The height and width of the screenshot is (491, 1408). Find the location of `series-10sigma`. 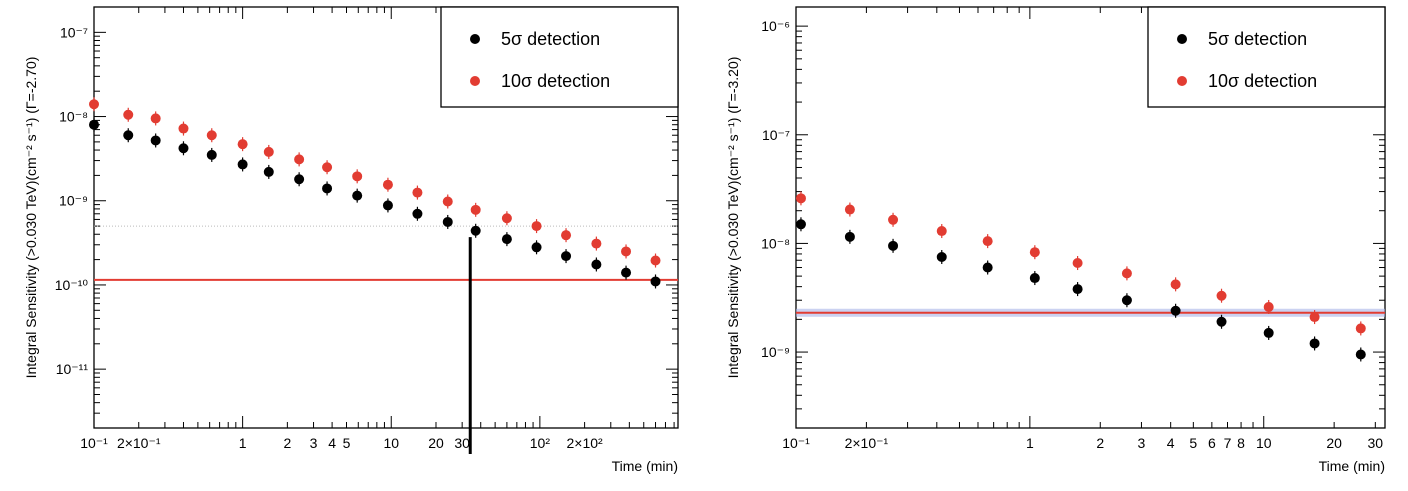

series-10sigma is located at coordinates (1080, 263).